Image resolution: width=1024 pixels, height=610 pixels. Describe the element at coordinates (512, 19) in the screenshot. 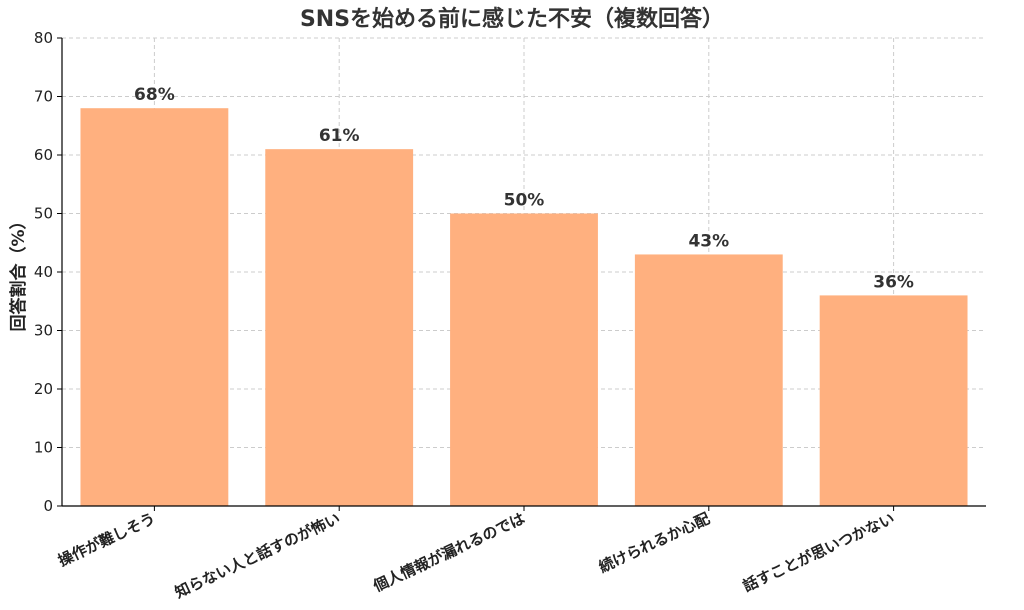

I see `chart-title: SNSを始める前に感じた不安（複数回答）` at that location.